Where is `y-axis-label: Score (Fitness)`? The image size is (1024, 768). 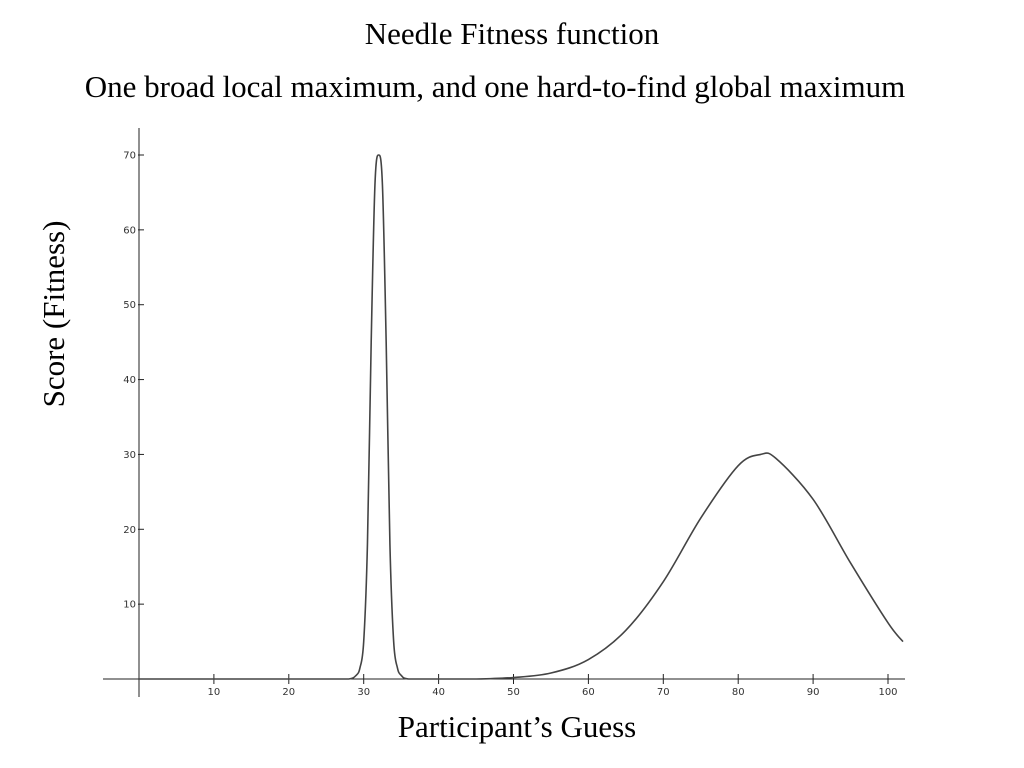 y-axis-label: Score (Fitness) is located at coordinates (53, 314).